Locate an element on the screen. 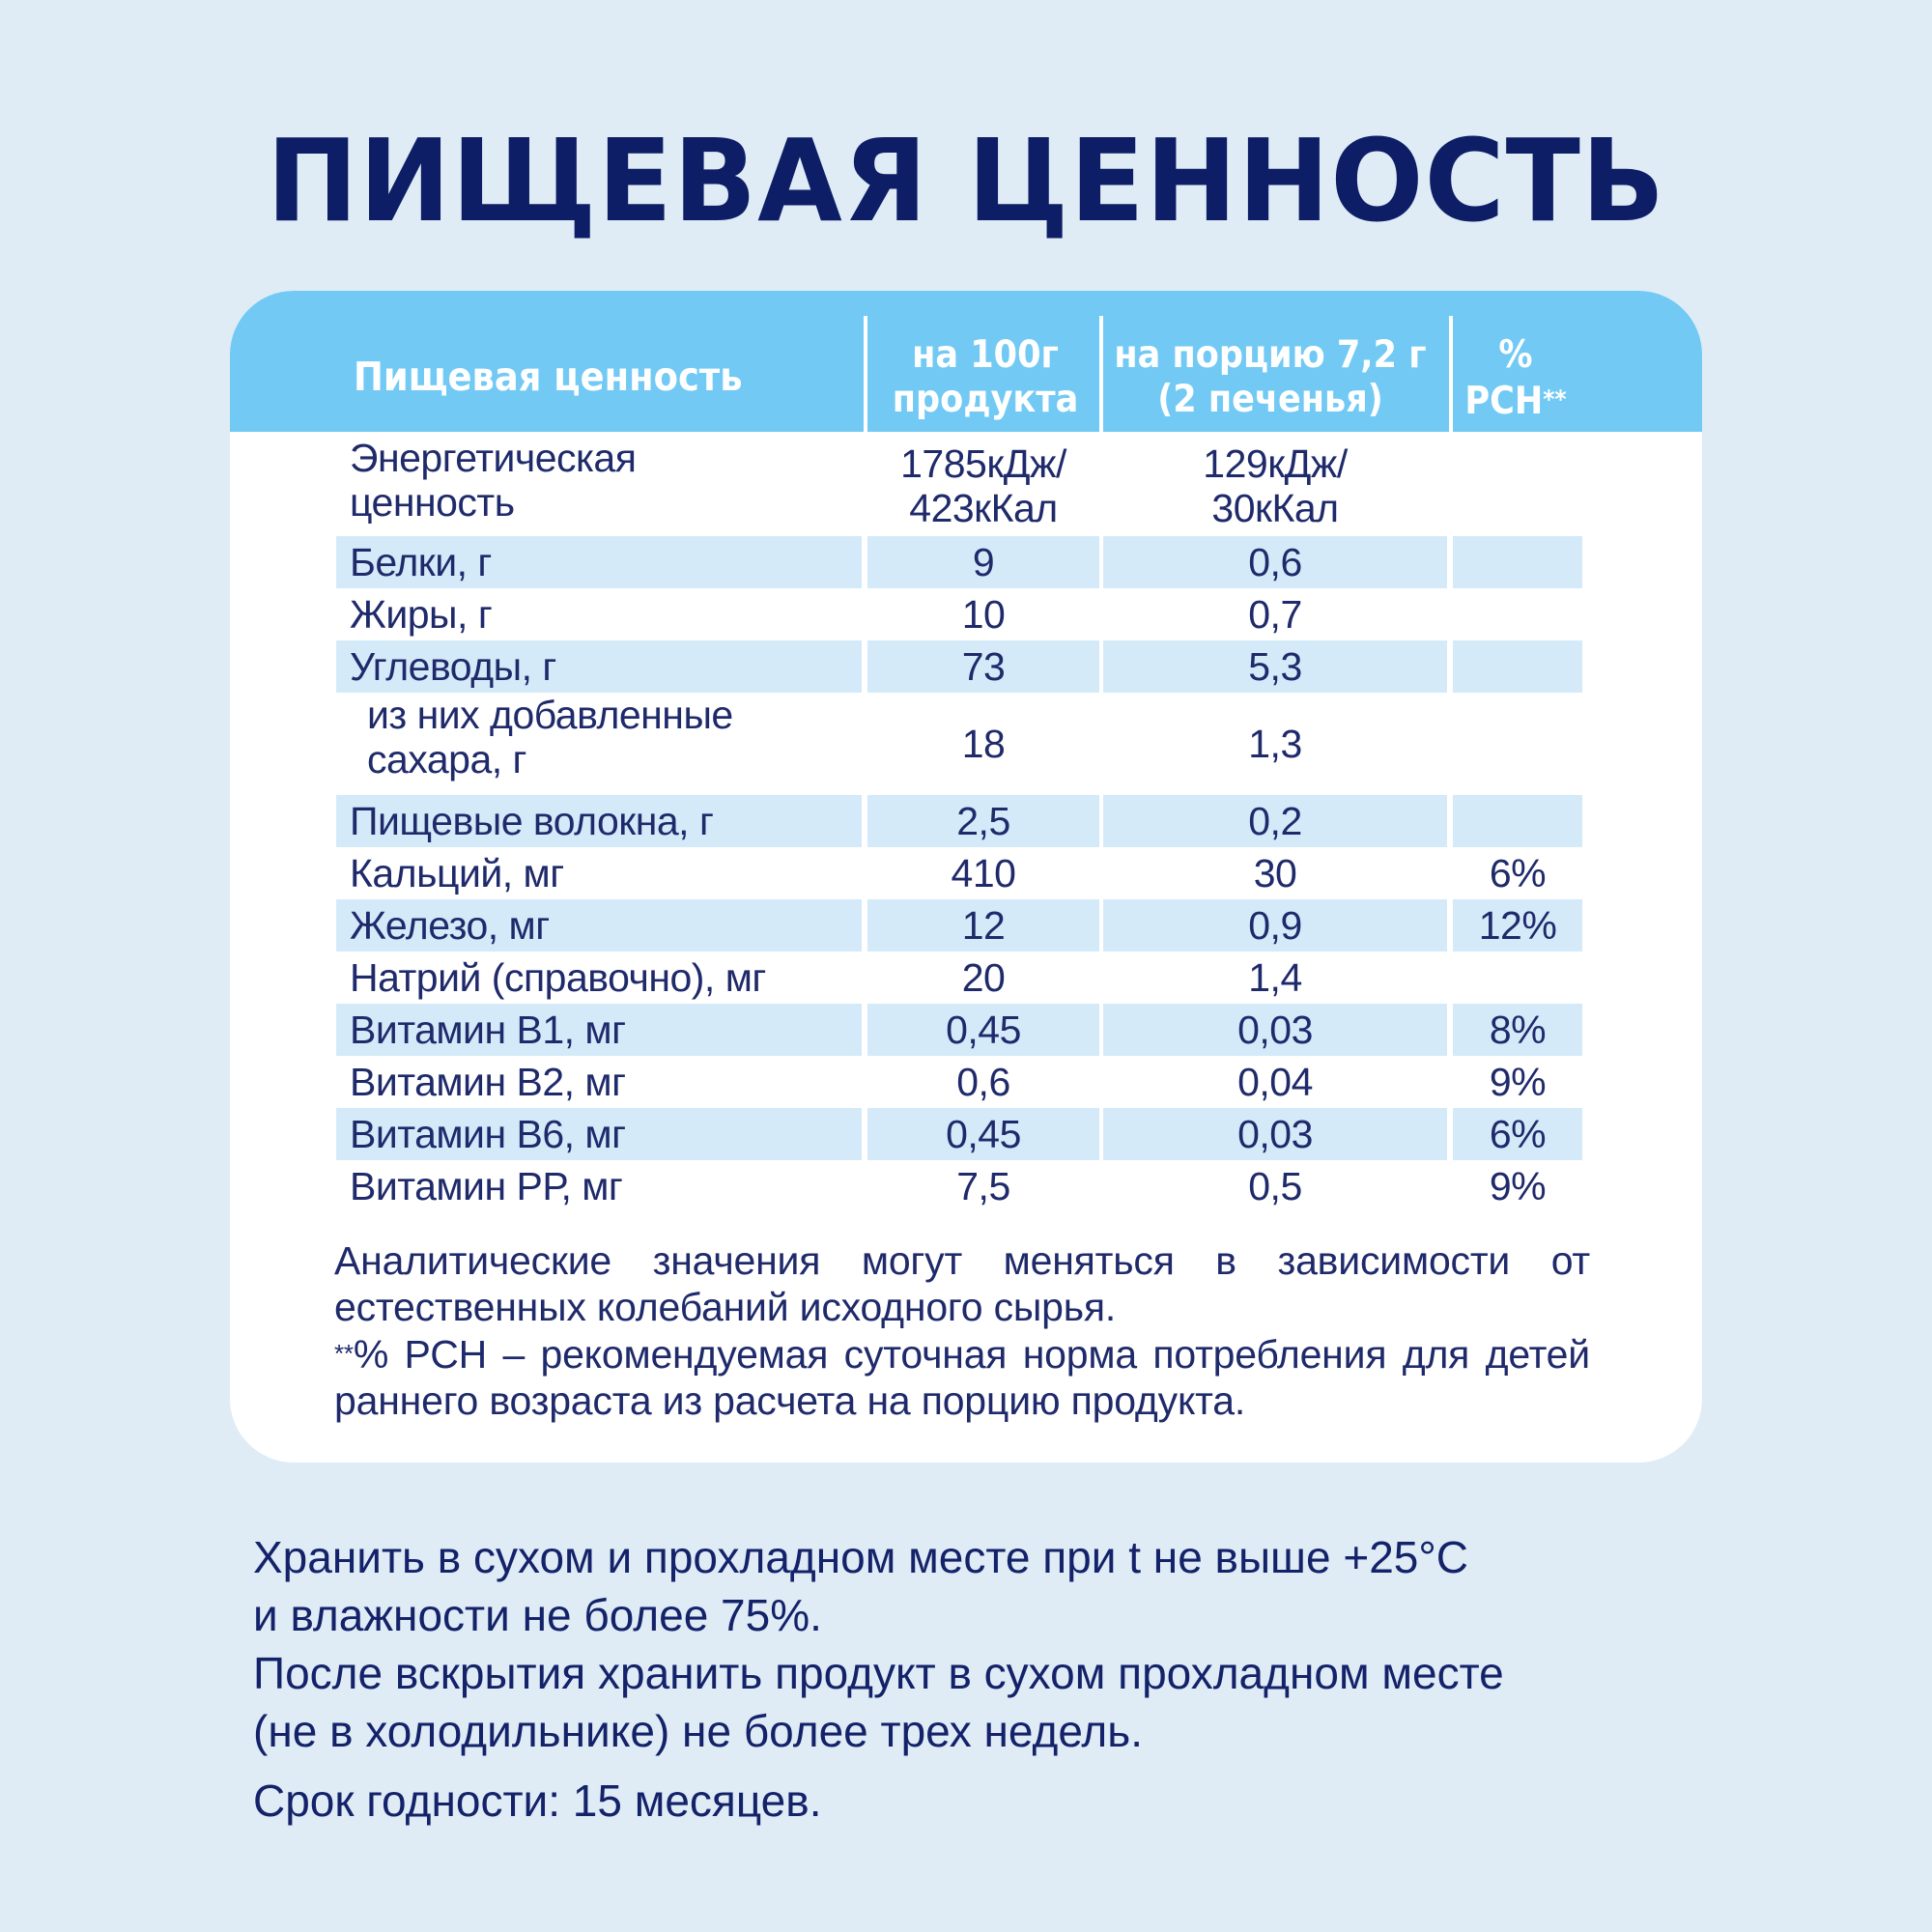  nutrient-name: Жиры, г is located at coordinates (421, 614).